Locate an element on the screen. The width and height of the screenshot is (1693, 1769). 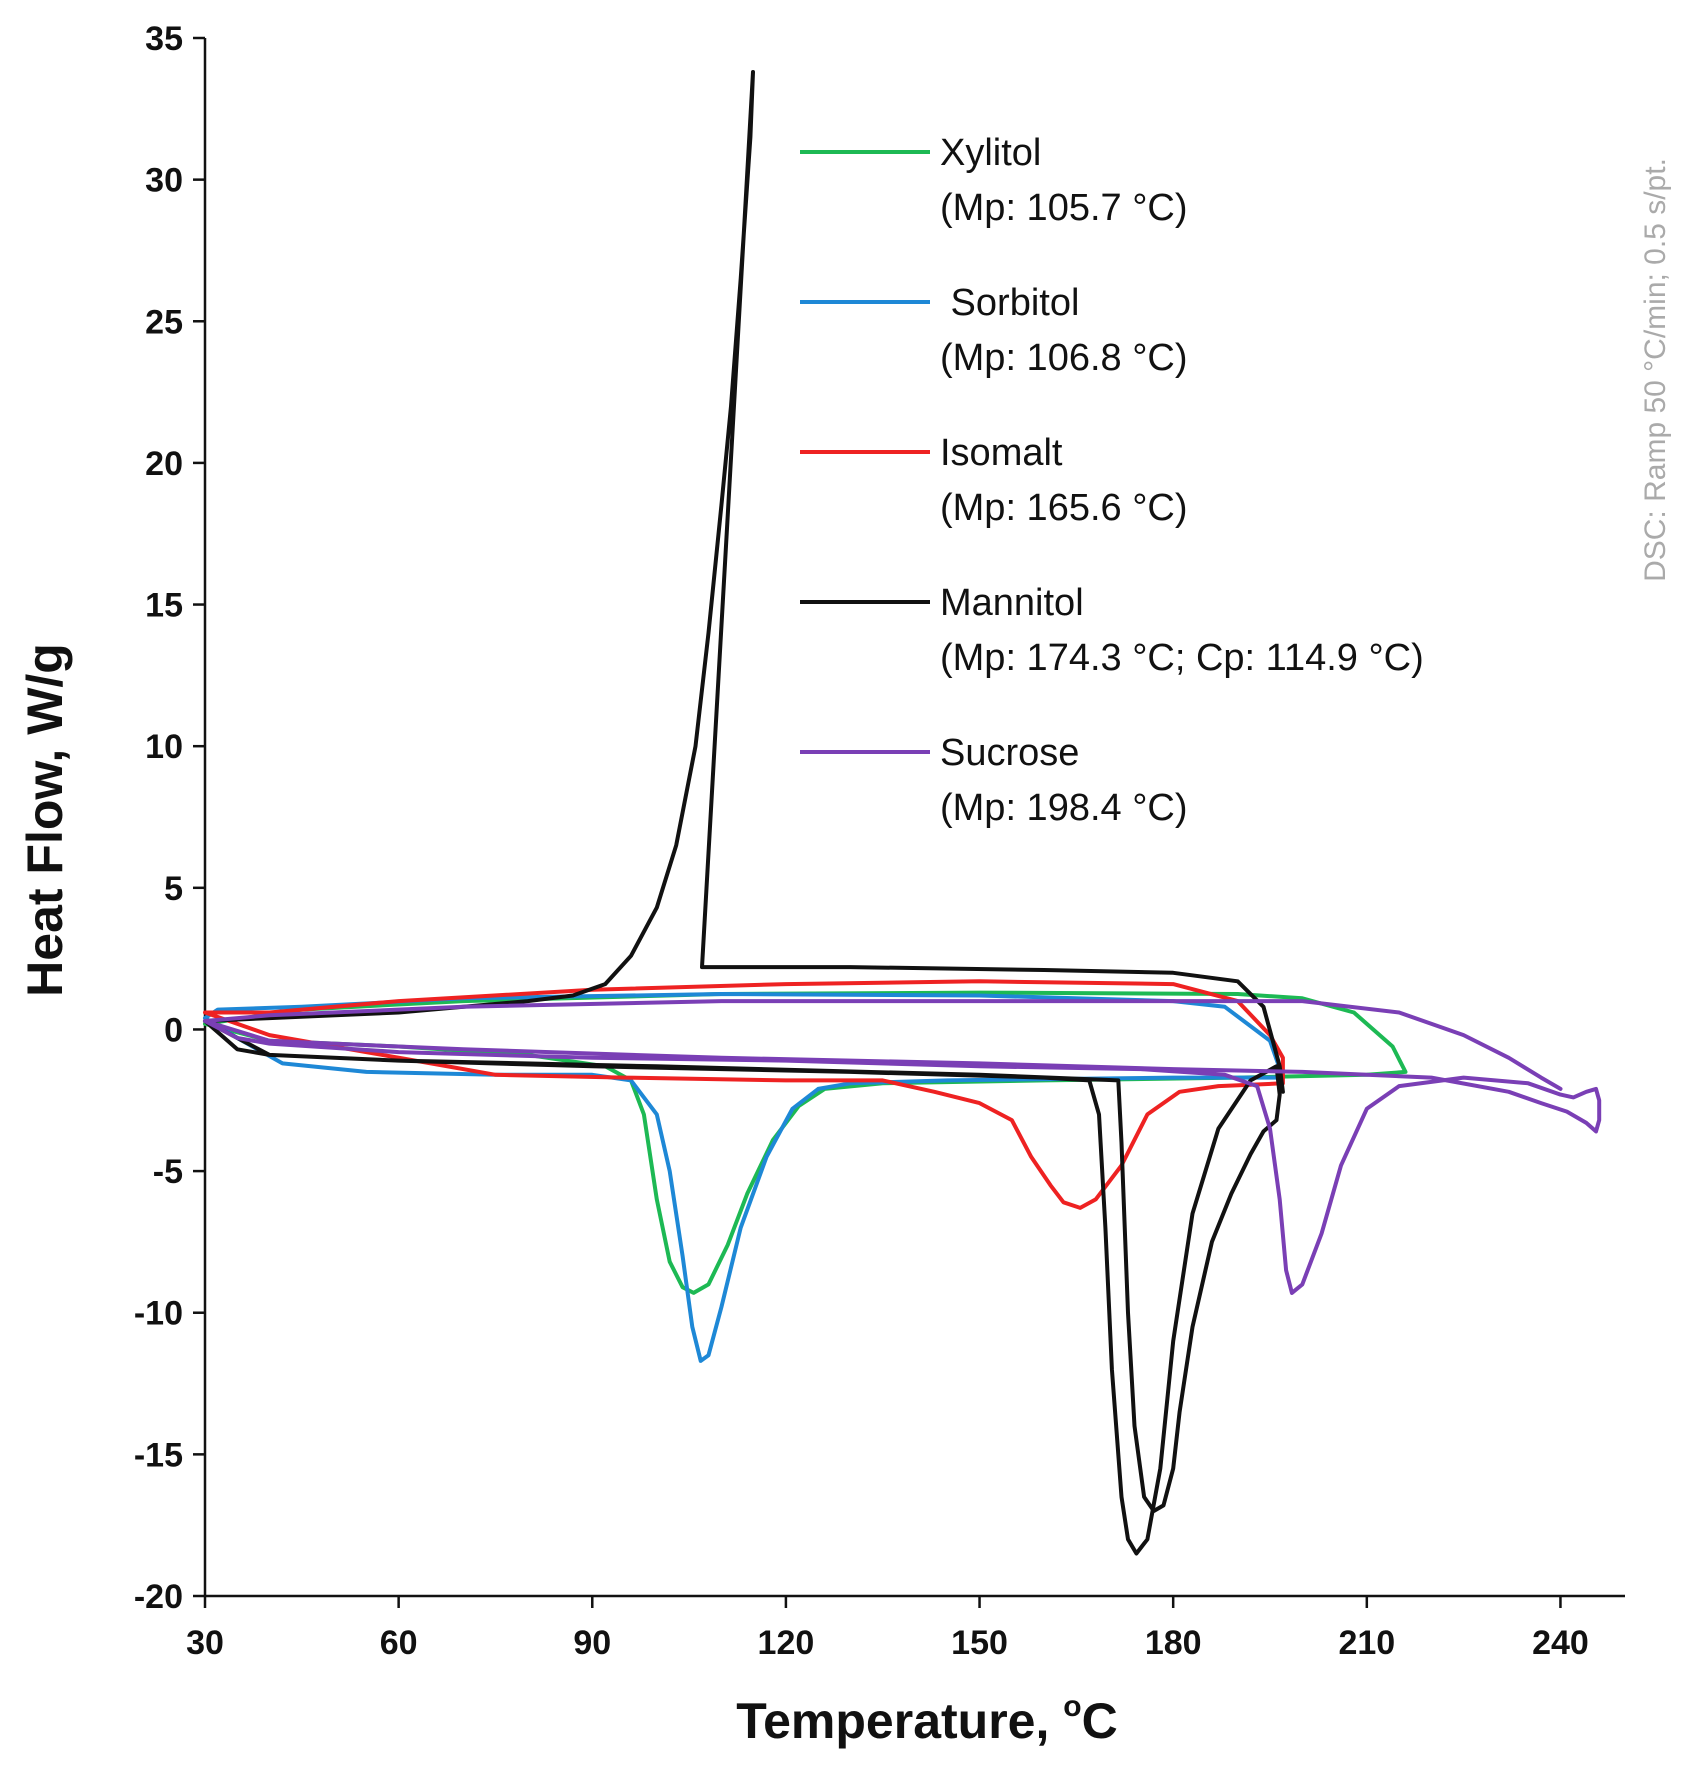
series-line-sucrose is located at coordinates (902, 1147).